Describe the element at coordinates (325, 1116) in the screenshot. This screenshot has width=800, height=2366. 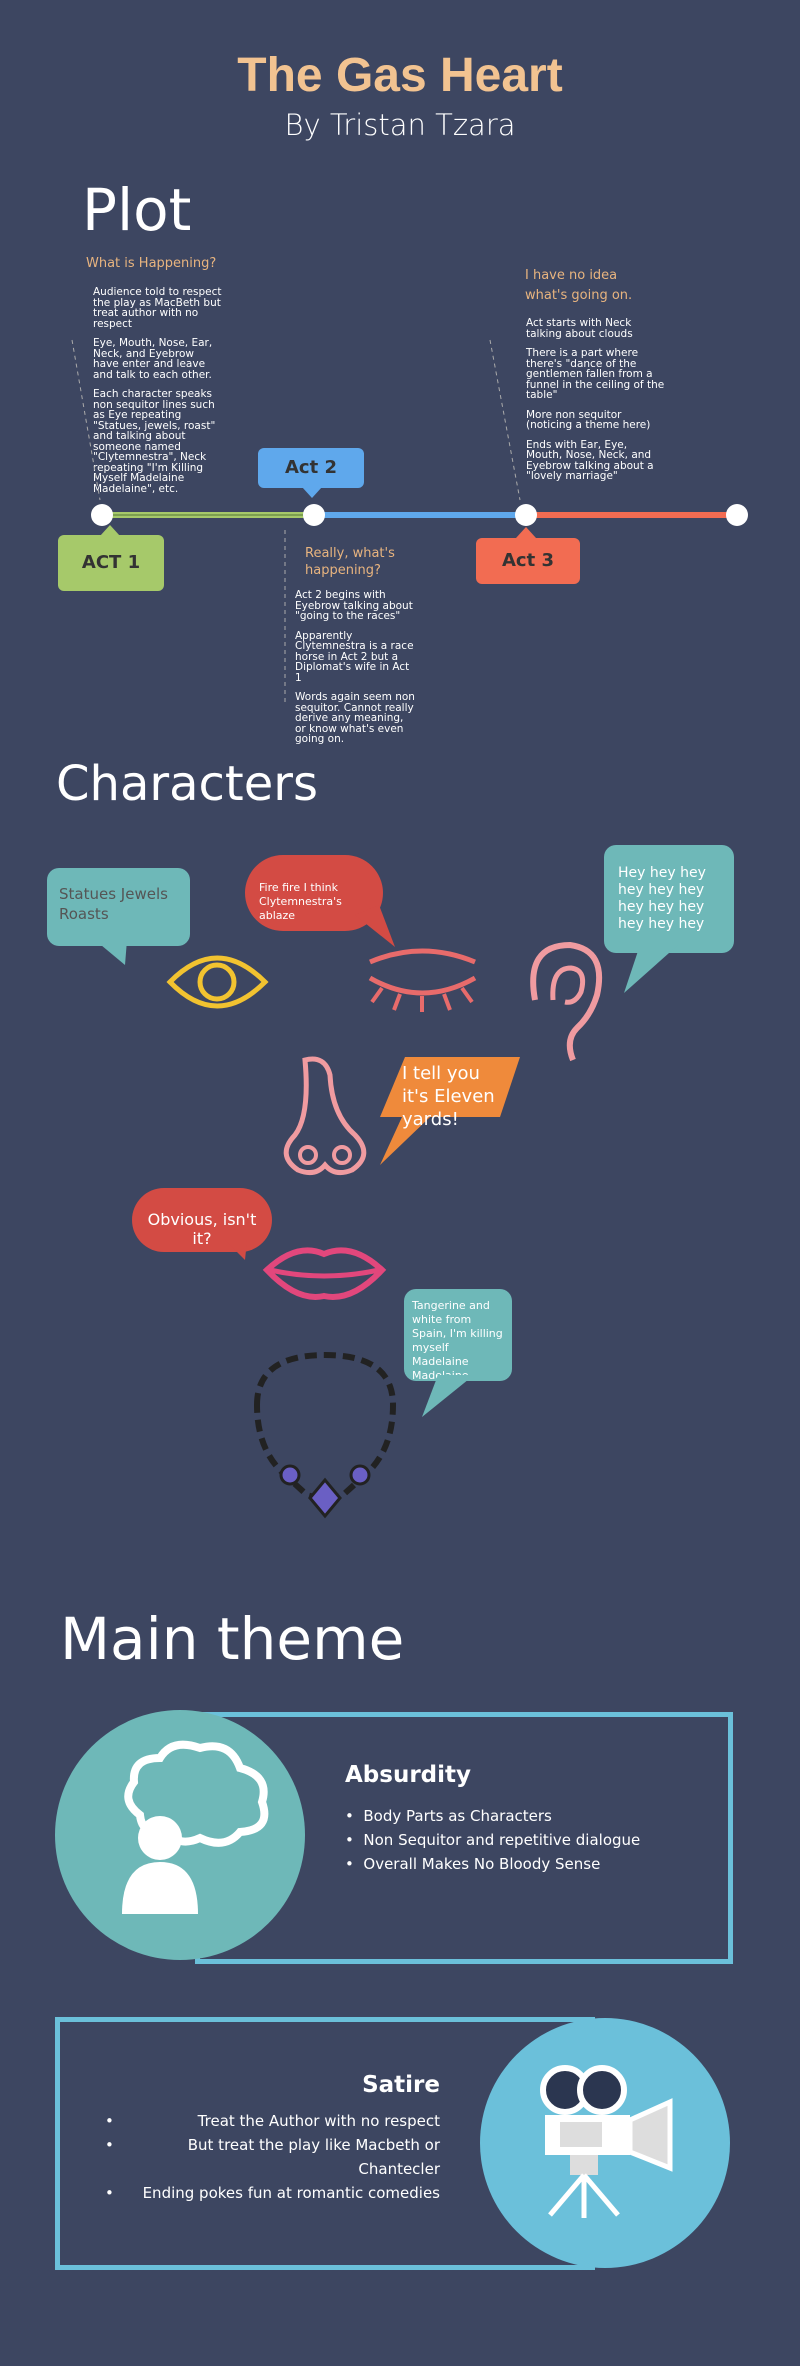
I see `nose-icon` at that location.